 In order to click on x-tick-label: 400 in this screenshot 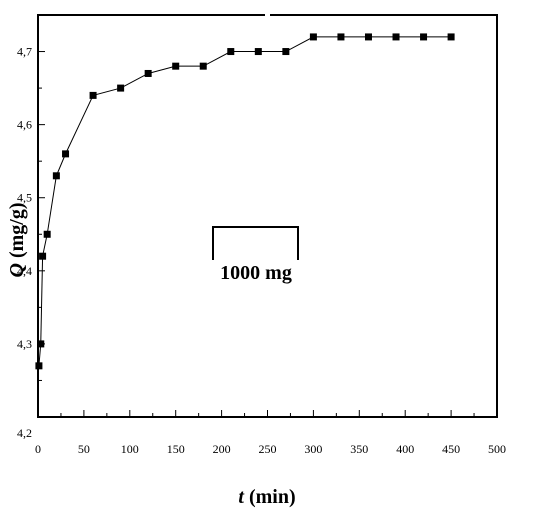, I will do `click(405, 449)`.